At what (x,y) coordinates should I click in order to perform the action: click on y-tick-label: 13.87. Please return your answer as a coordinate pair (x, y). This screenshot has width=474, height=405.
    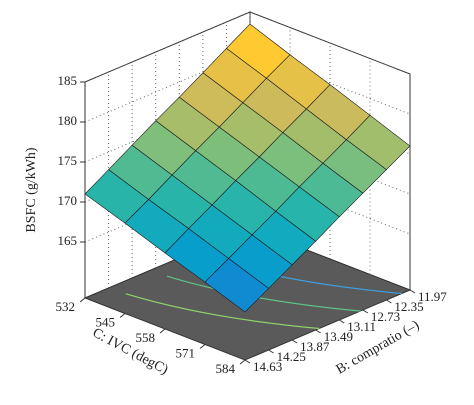
    Looking at the image, I should click on (315, 346).